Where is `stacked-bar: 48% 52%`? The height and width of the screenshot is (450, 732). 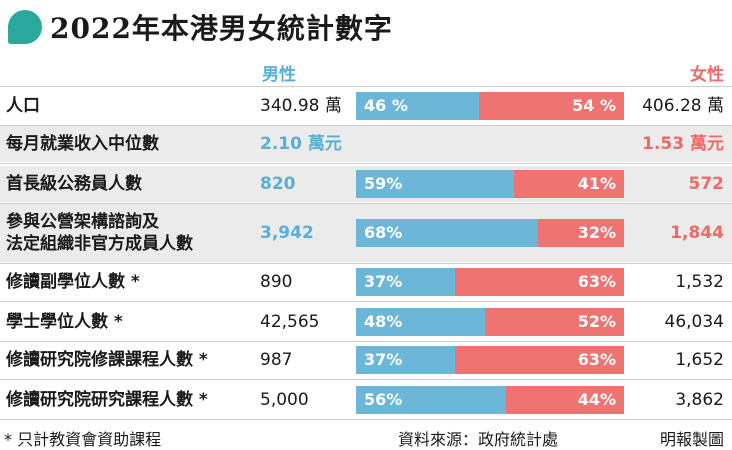
stacked-bar: 48% 52% is located at coordinates (490, 322).